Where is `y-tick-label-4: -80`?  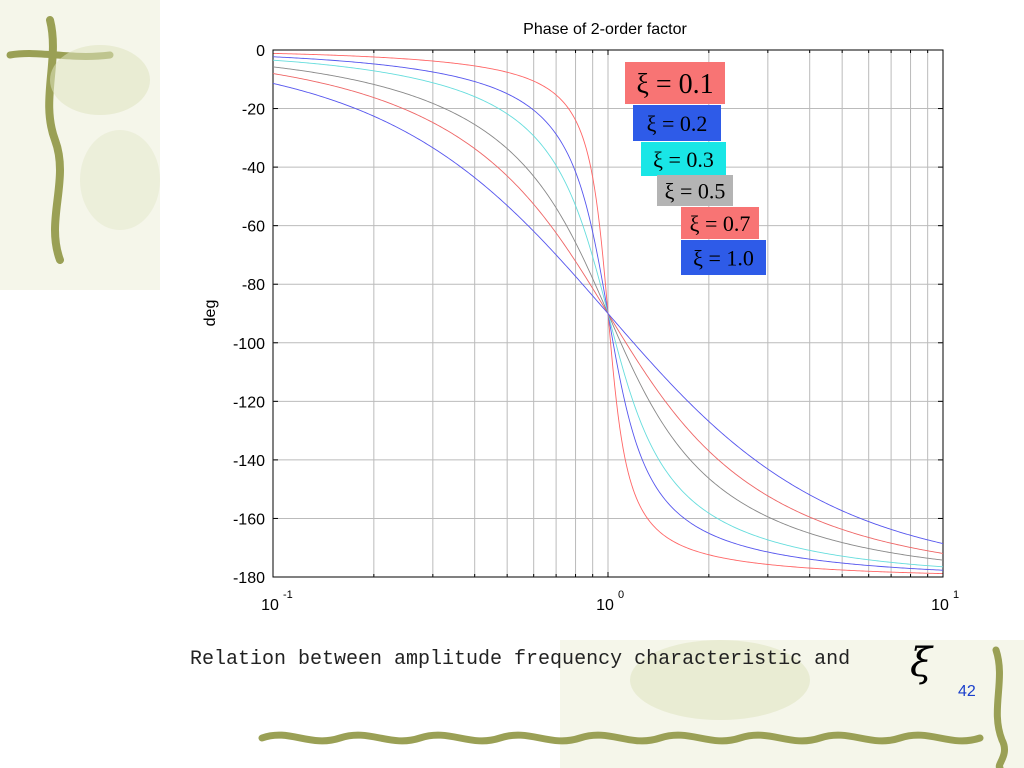 y-tick-label-4: -80 is located at coordinates (253, 285).